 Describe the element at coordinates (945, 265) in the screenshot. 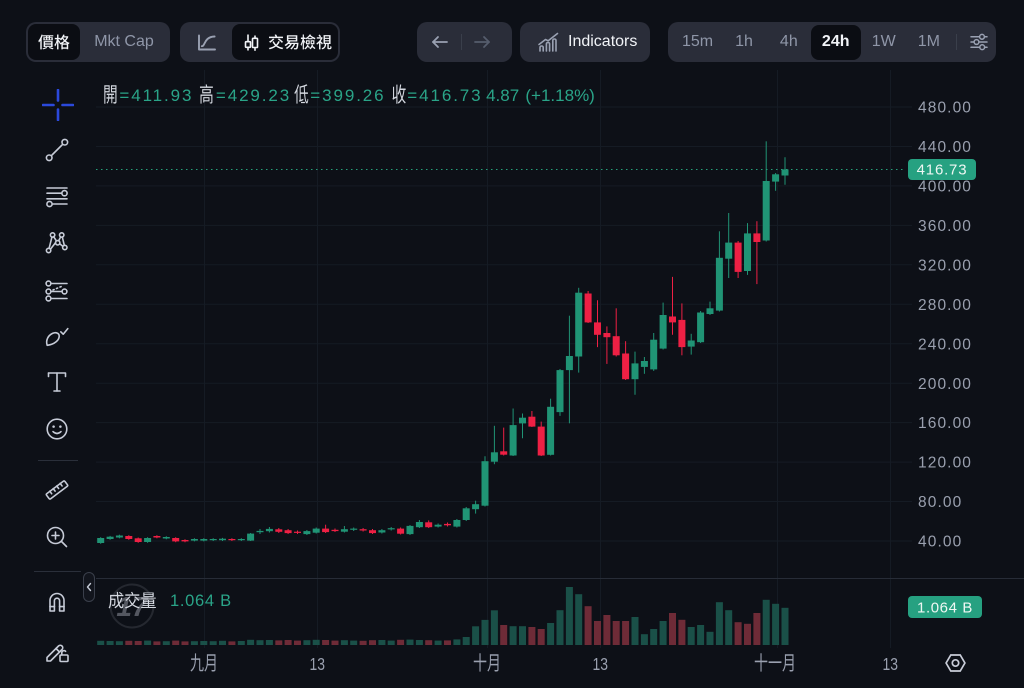

I see `svg-text: 320.00` at that location.